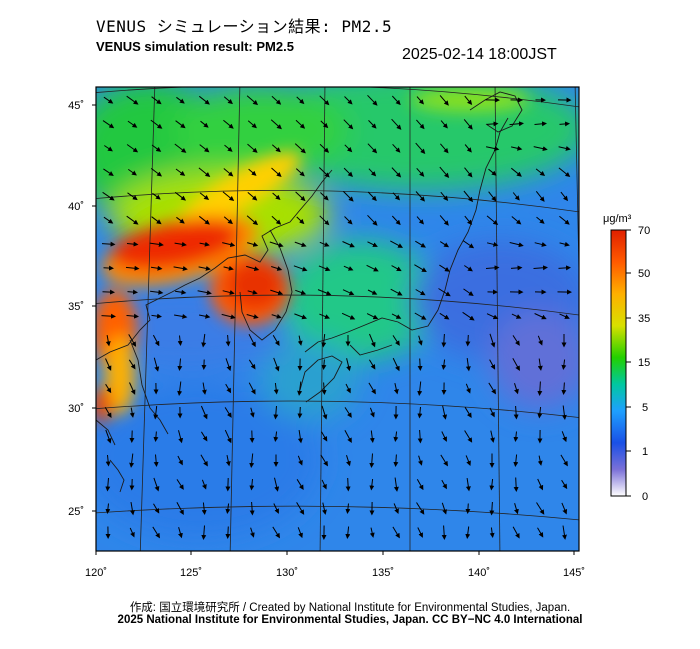  What do you see at coordinates (479, 573) in the screenshot?
I see `lon-tick-label: 140˚` at bounding box center [479, 573].